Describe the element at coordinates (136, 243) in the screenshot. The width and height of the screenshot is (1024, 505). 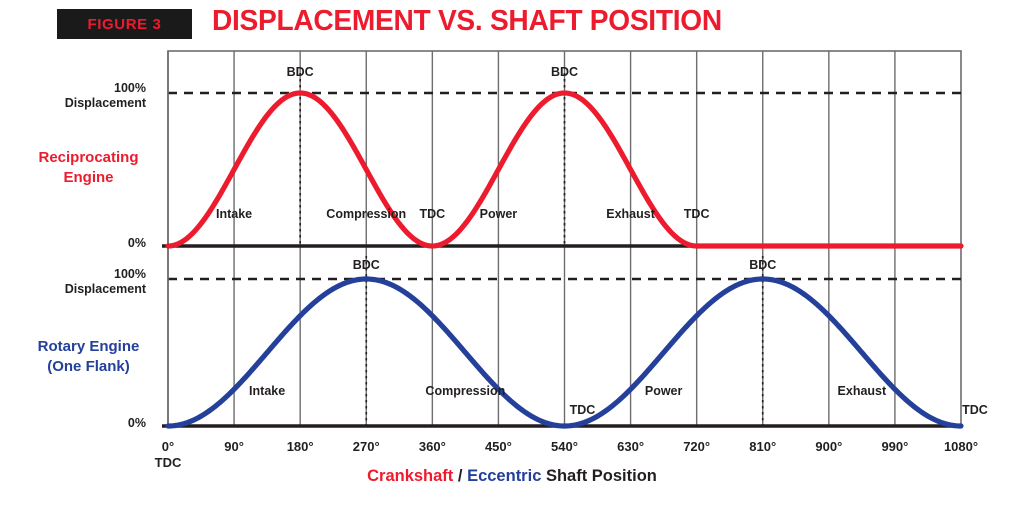
I see `y-label-0-top: 0%` at that location.